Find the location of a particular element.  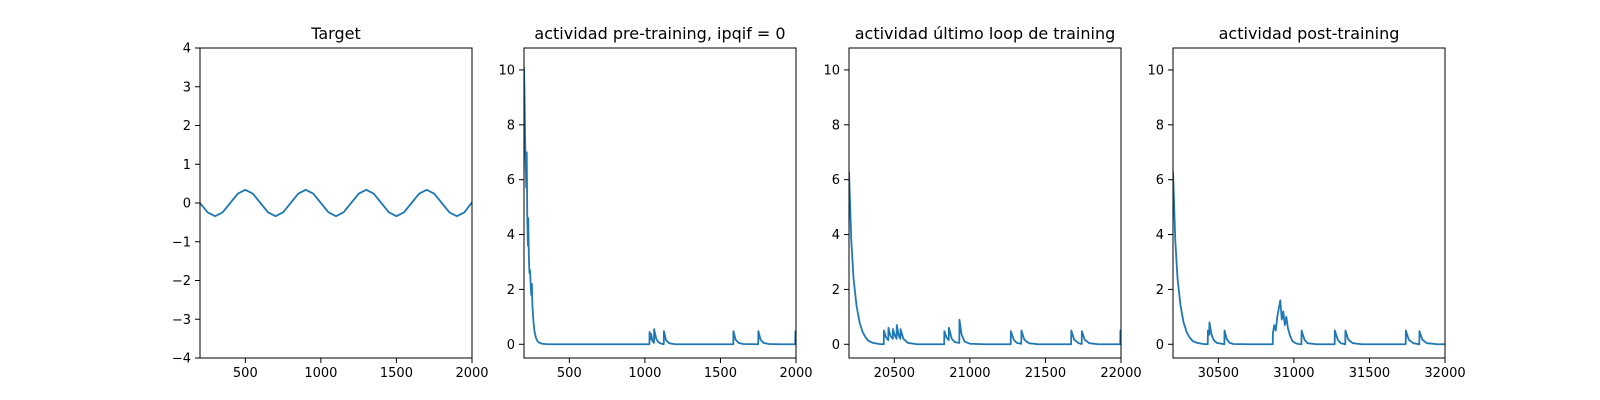

y-tick-label: −4 is located at coordinates (181, 359).